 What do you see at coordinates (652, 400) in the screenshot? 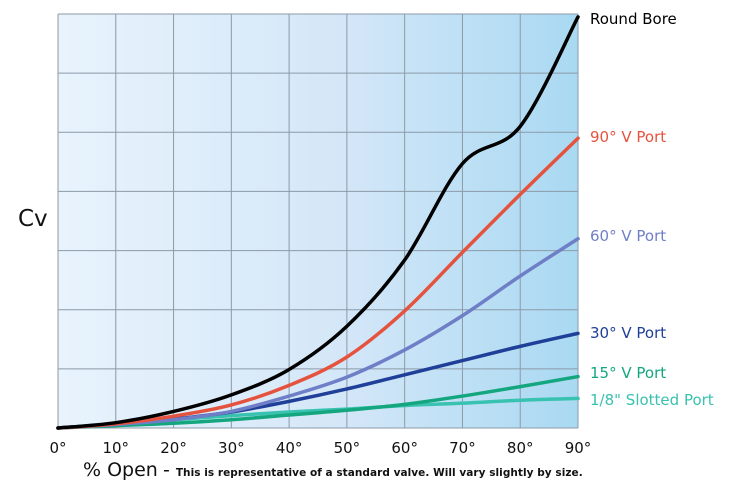
I see `series-label: 1/8" Slotted Port` at bounding box center [652, 400].